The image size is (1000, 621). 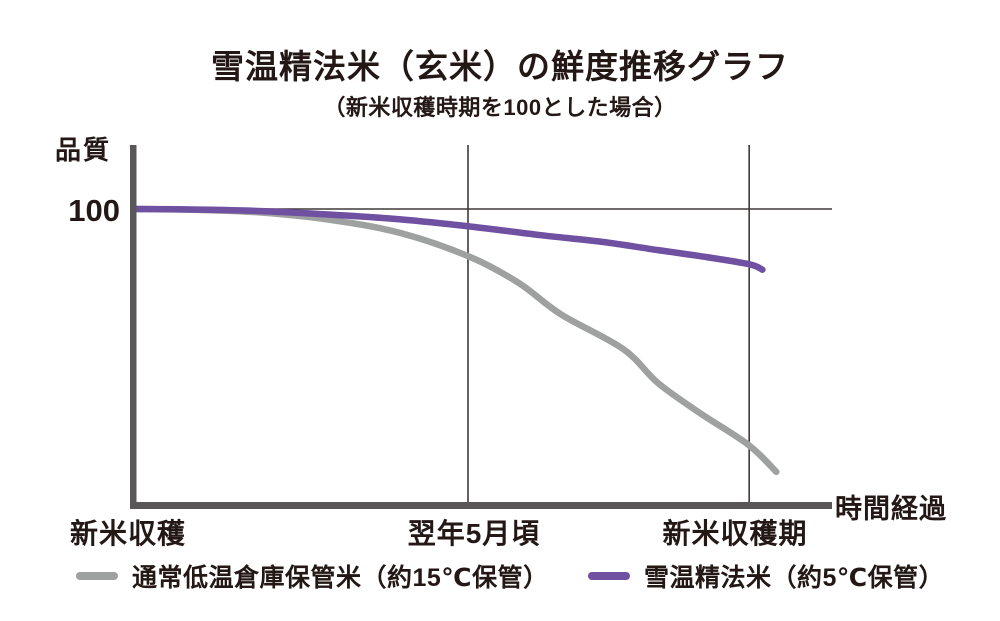 What do you see at coordinates (481, 505) in the screenshot?
I see `x-axis` at bounding box center [481, 505].